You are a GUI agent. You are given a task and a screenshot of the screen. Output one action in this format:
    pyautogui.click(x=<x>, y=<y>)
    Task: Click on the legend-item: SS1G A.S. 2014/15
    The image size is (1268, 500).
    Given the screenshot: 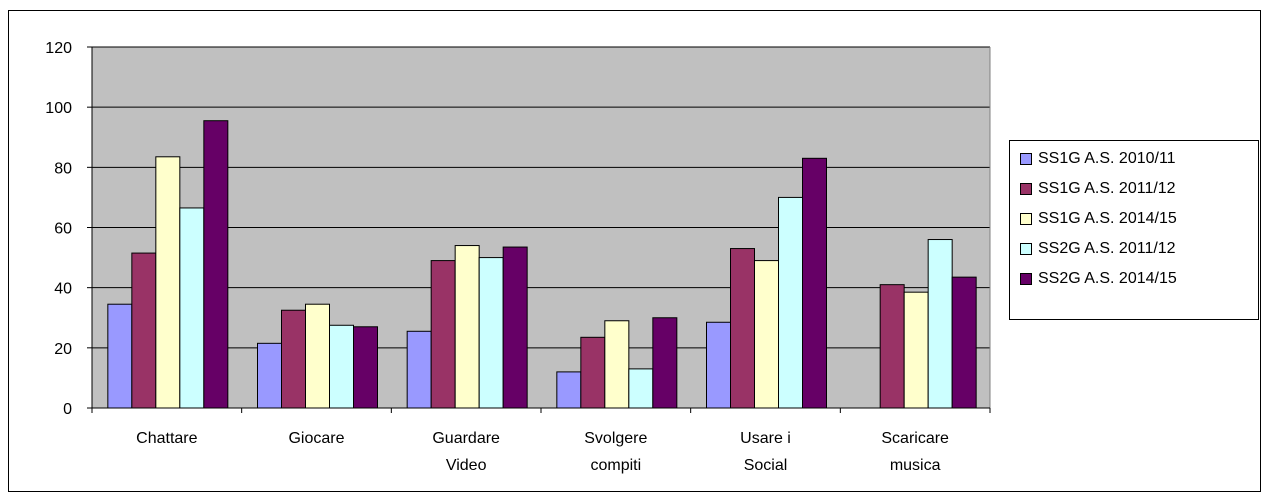 What is the action you would take?
    pyautogui.click(x=1098, y=219)
    